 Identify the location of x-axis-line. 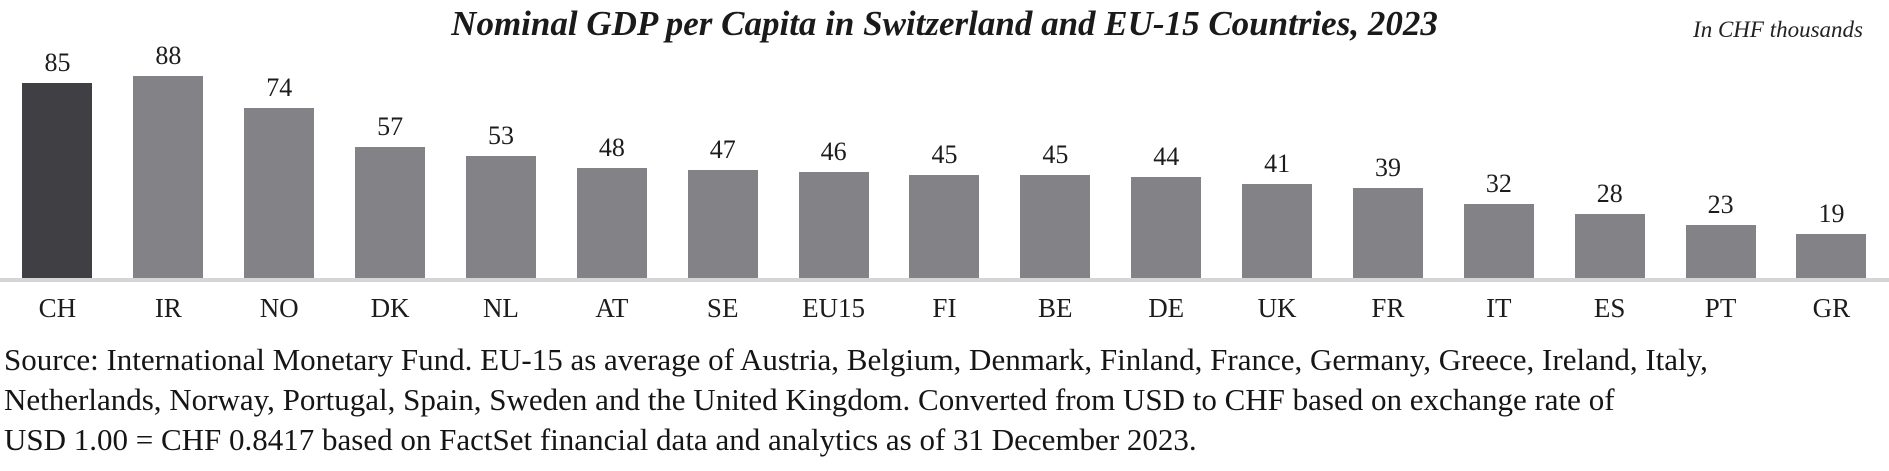
(944, 280).